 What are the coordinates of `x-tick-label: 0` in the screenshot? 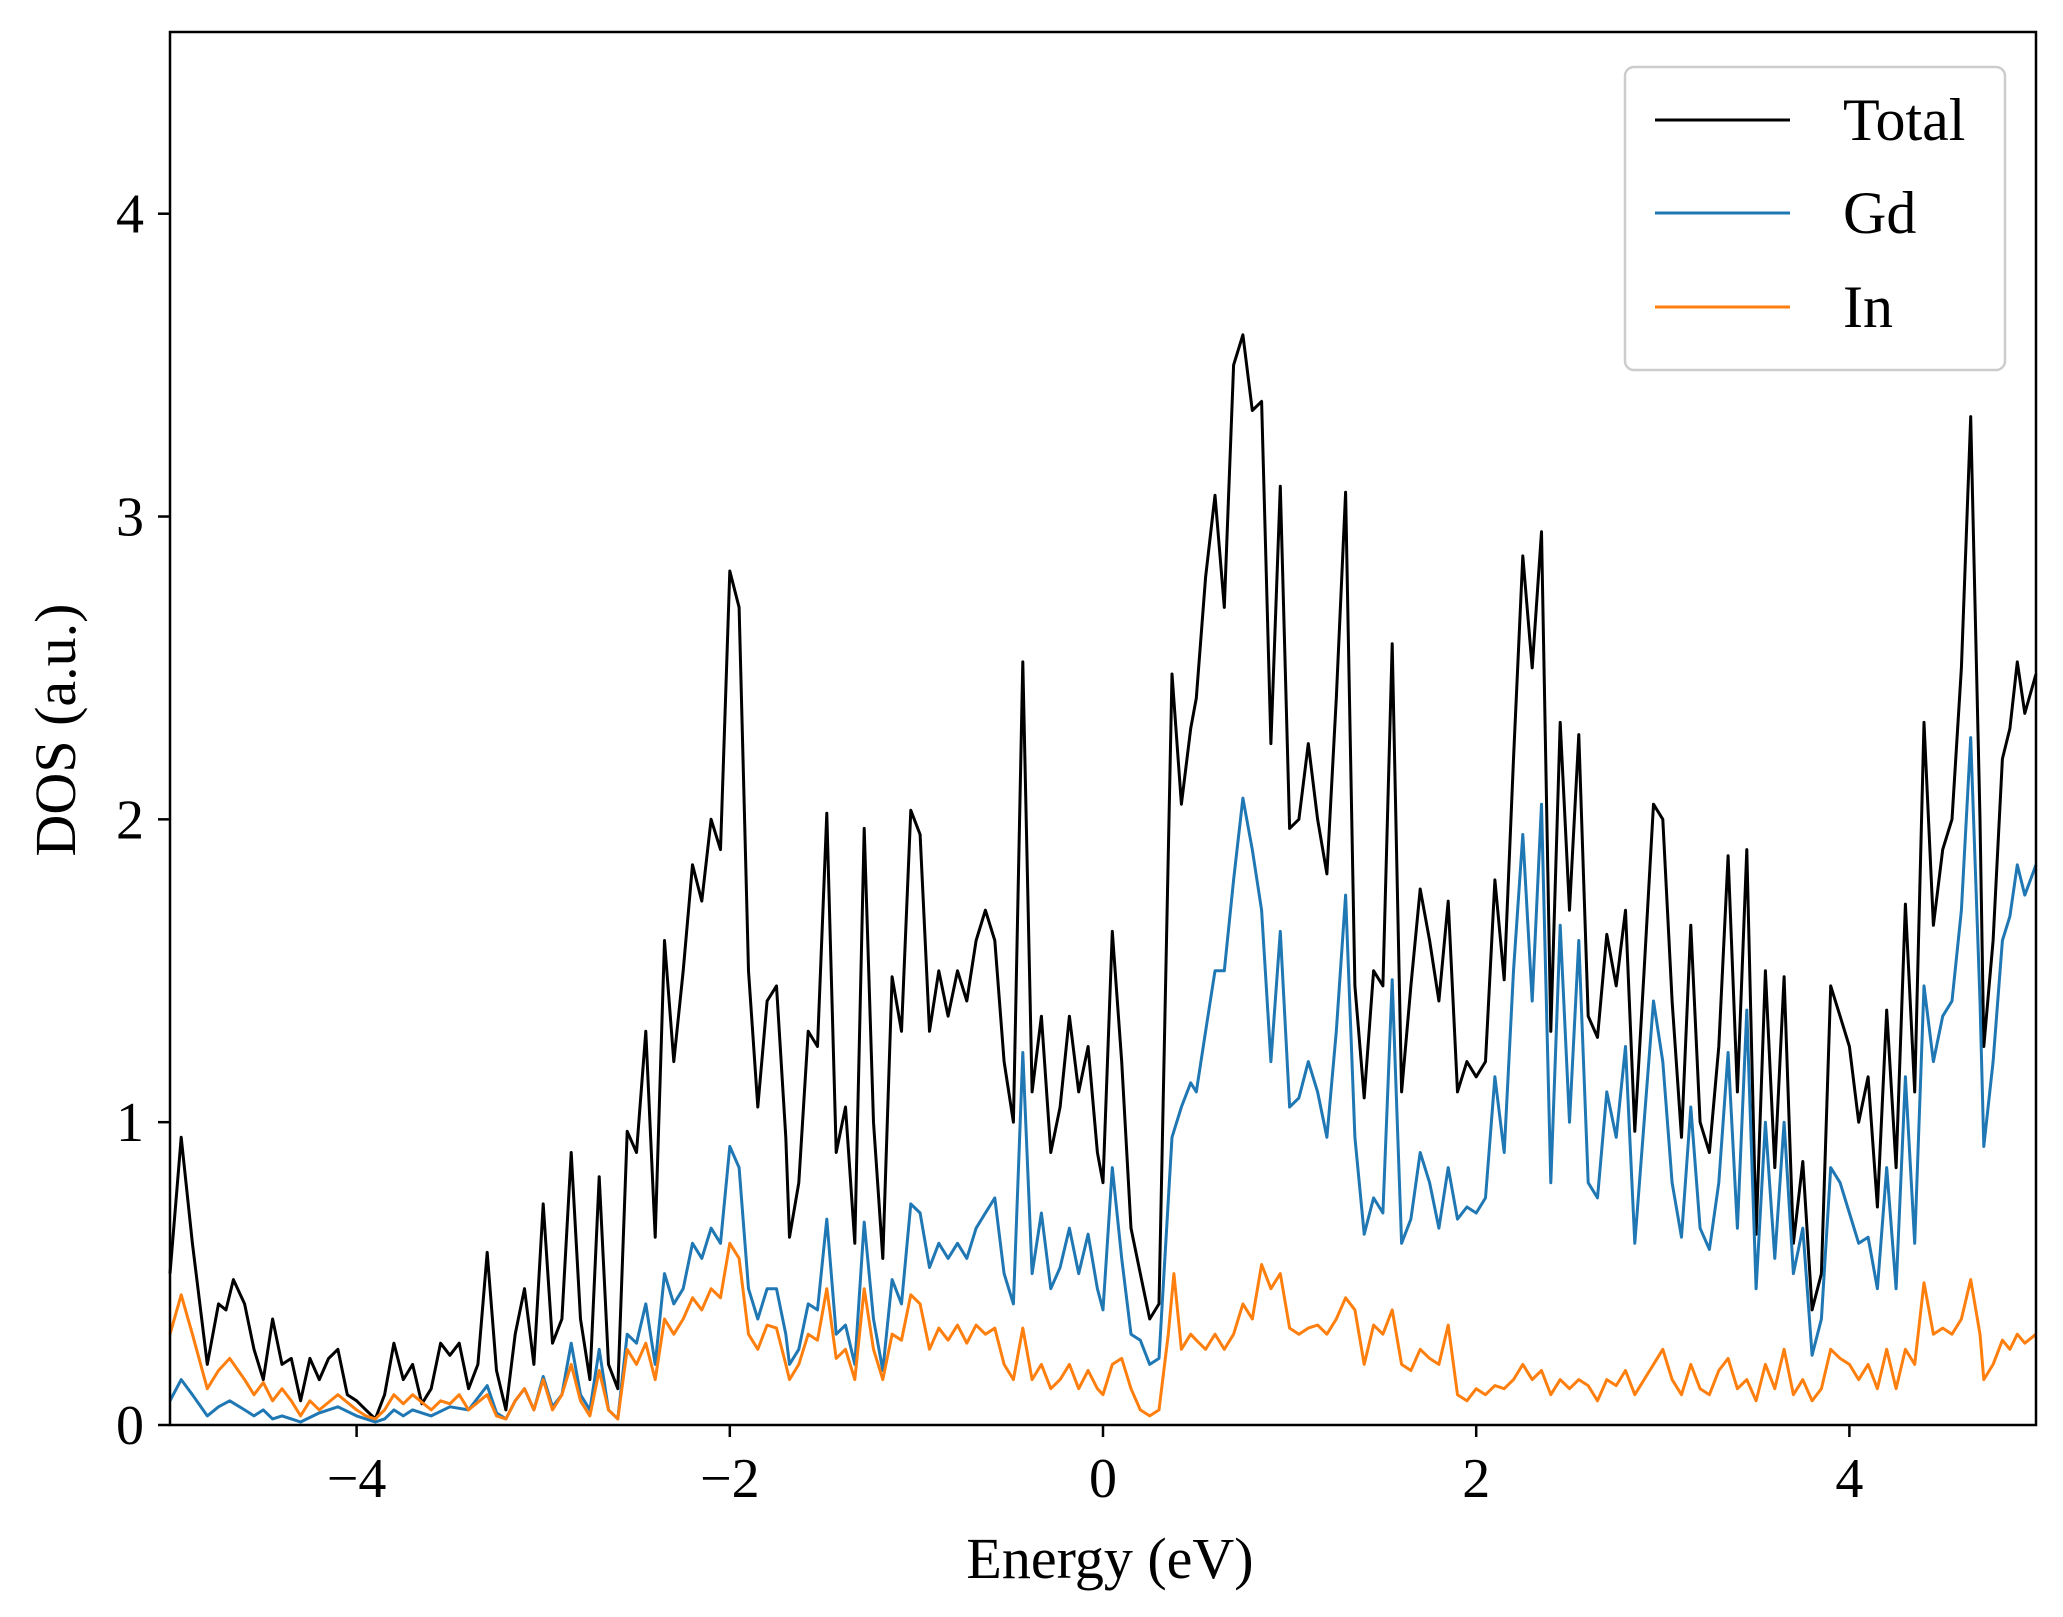 It's located at (1103, 1479).